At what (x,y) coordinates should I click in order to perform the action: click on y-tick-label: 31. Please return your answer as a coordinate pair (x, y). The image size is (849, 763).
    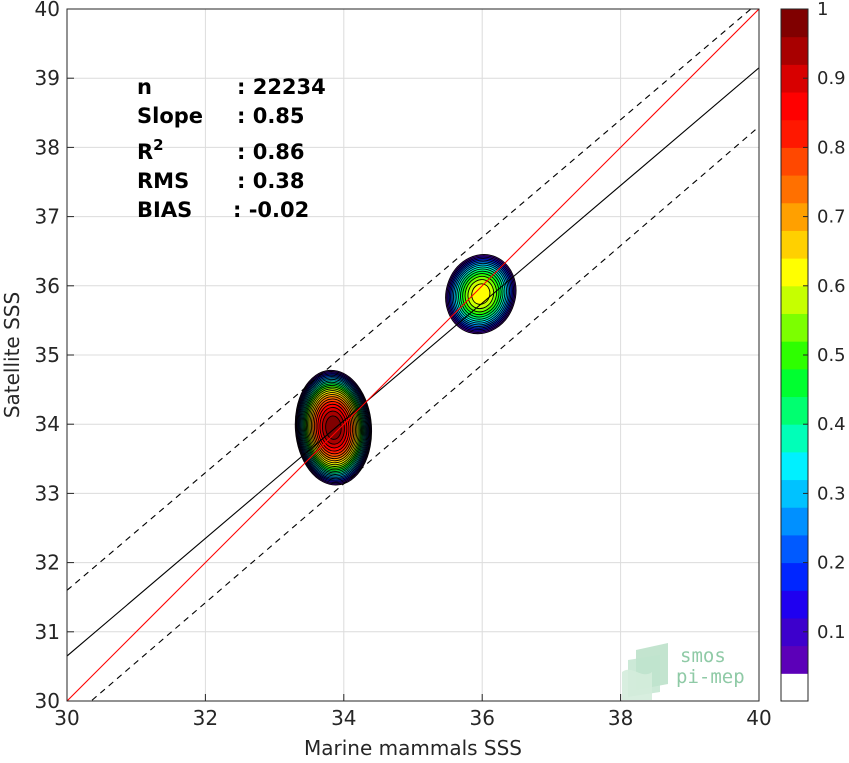
    Looking at the image, I should click on (47, 632).